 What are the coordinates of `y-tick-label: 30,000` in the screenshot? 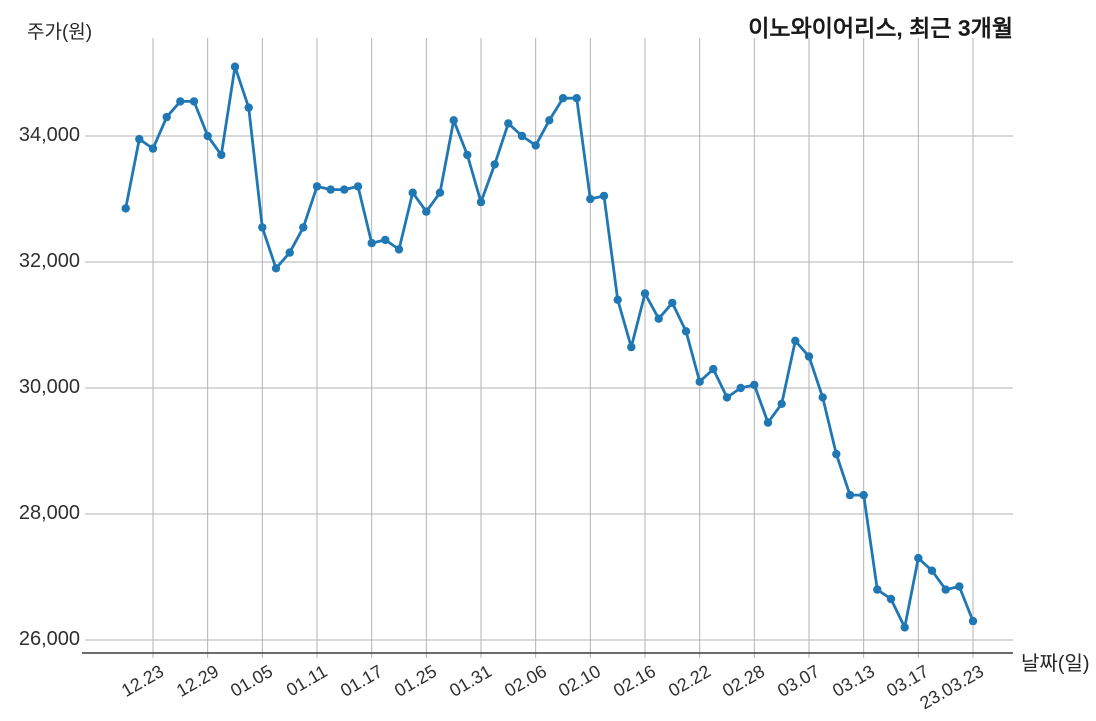 It's located at (49, 387).